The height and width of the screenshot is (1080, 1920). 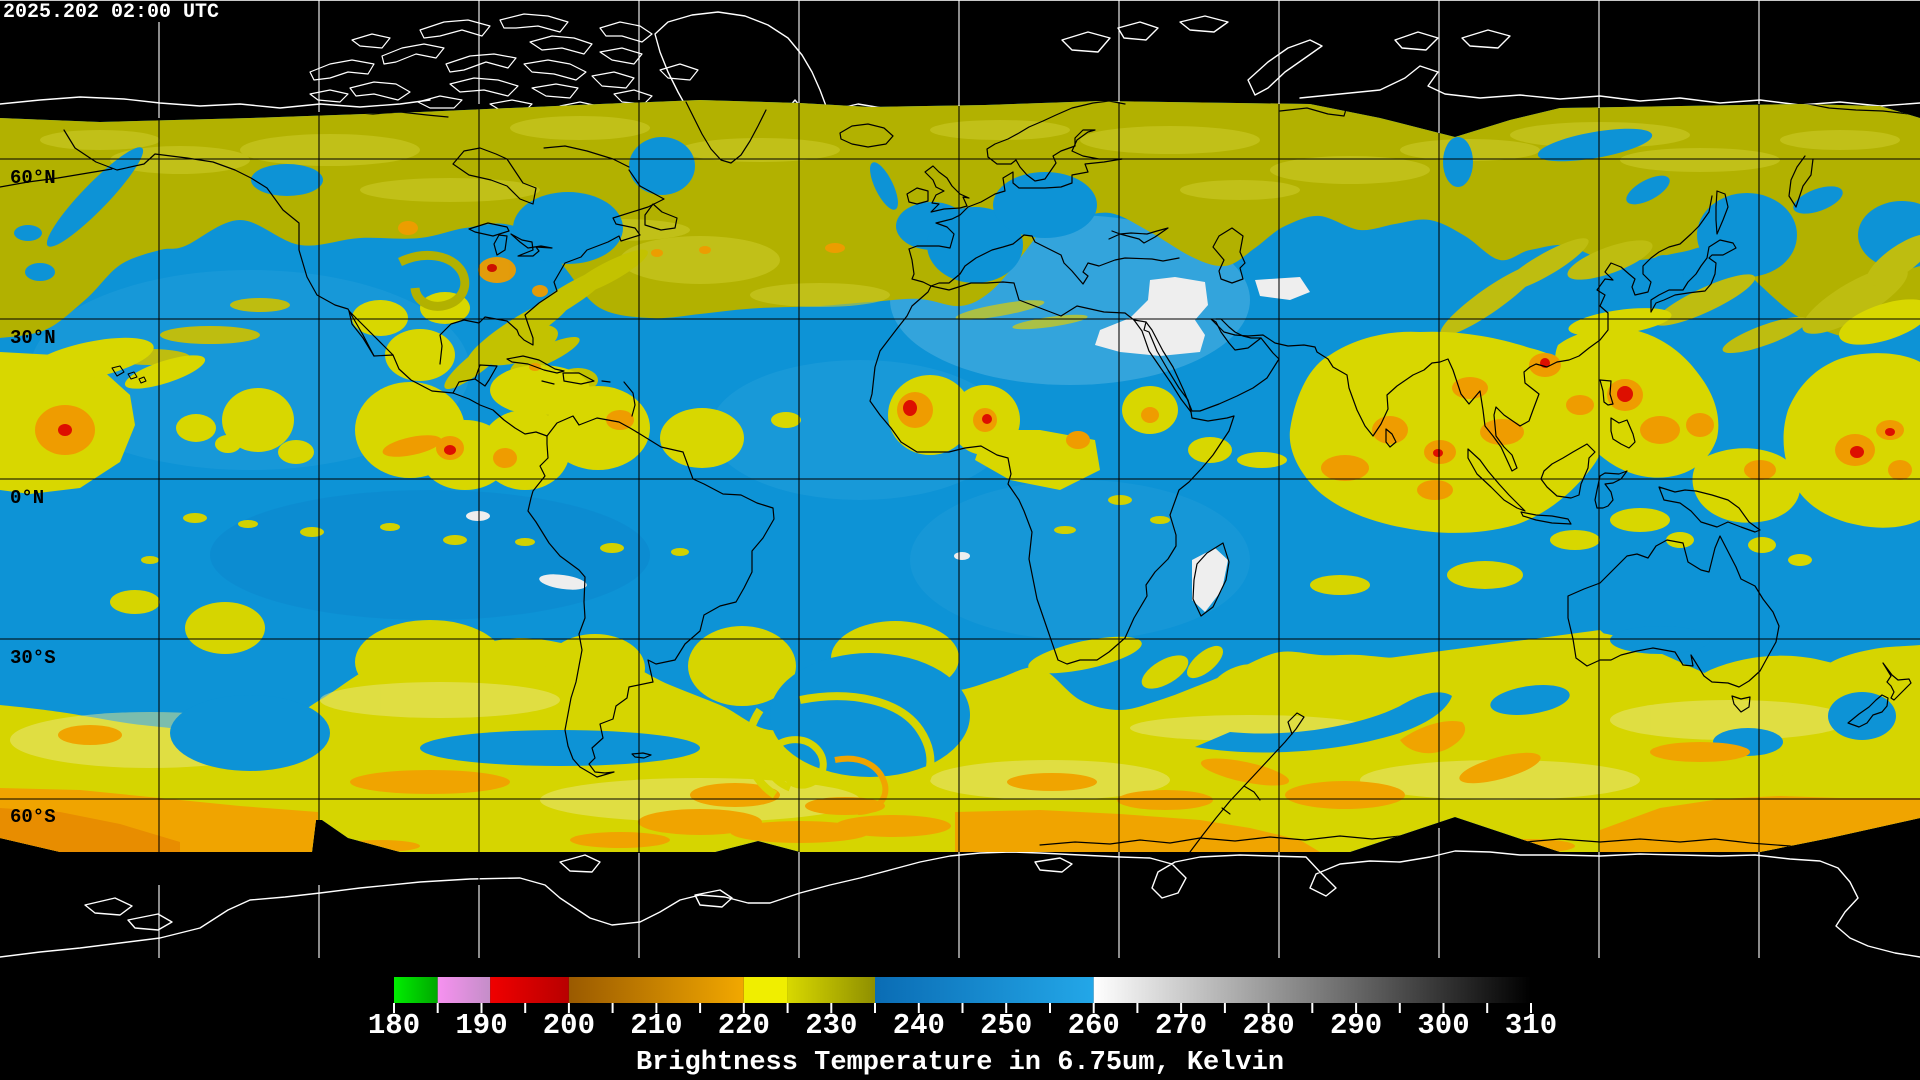 What do you see at coordinates (111, 12) in the screenshot?
I see `svg-text: 2025.202 02:00 UTC` at bounding box center [111, 12].